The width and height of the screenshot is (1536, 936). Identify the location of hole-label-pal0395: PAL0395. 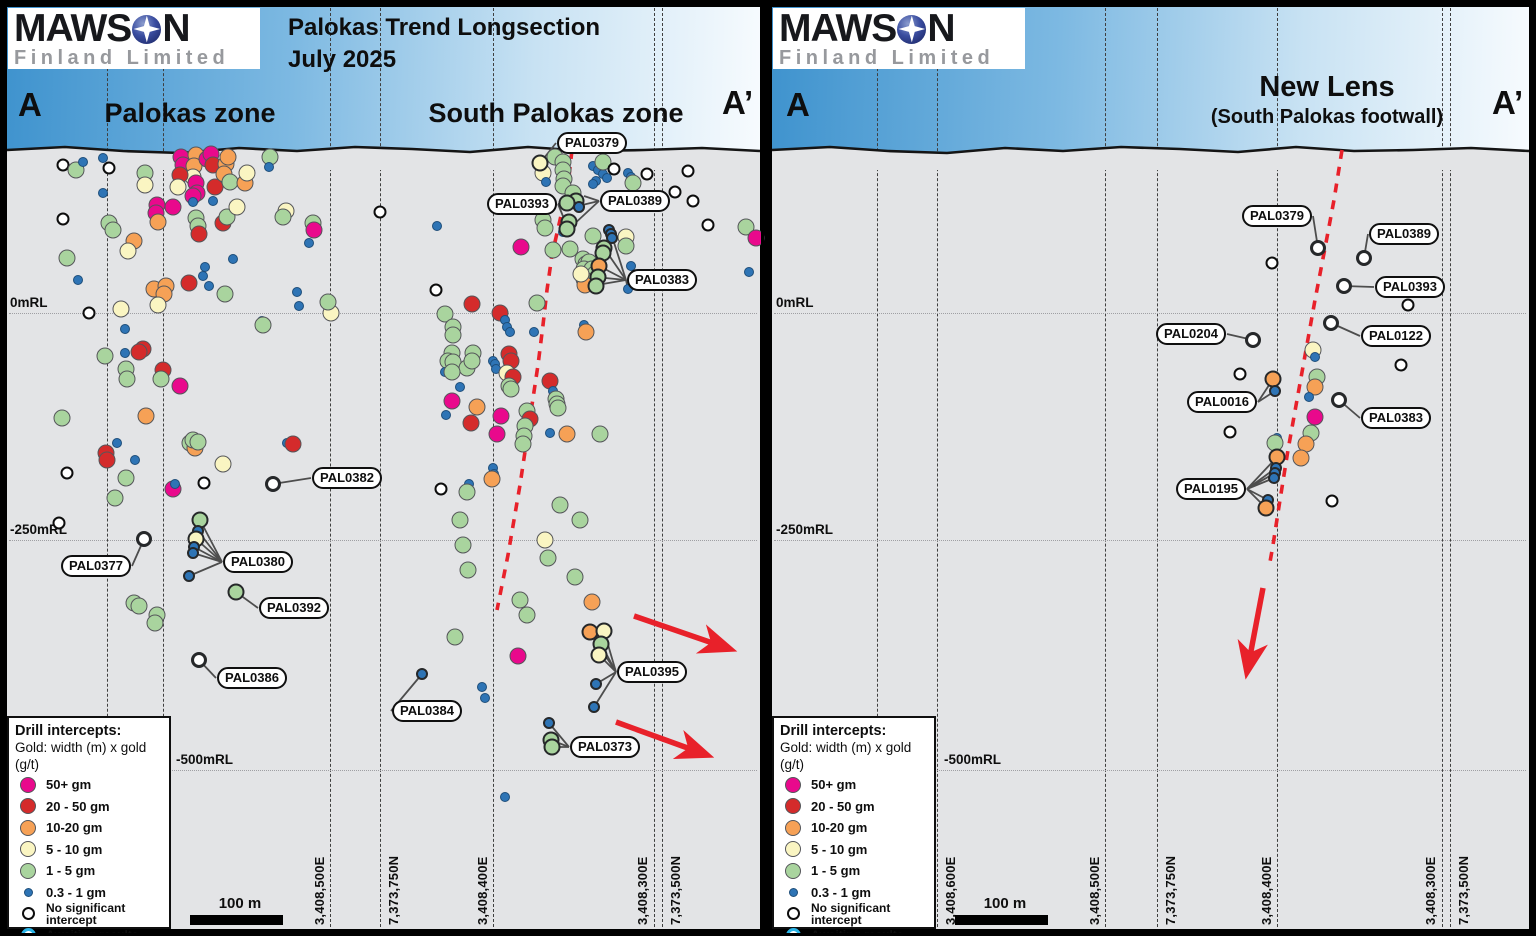
(652, 672).